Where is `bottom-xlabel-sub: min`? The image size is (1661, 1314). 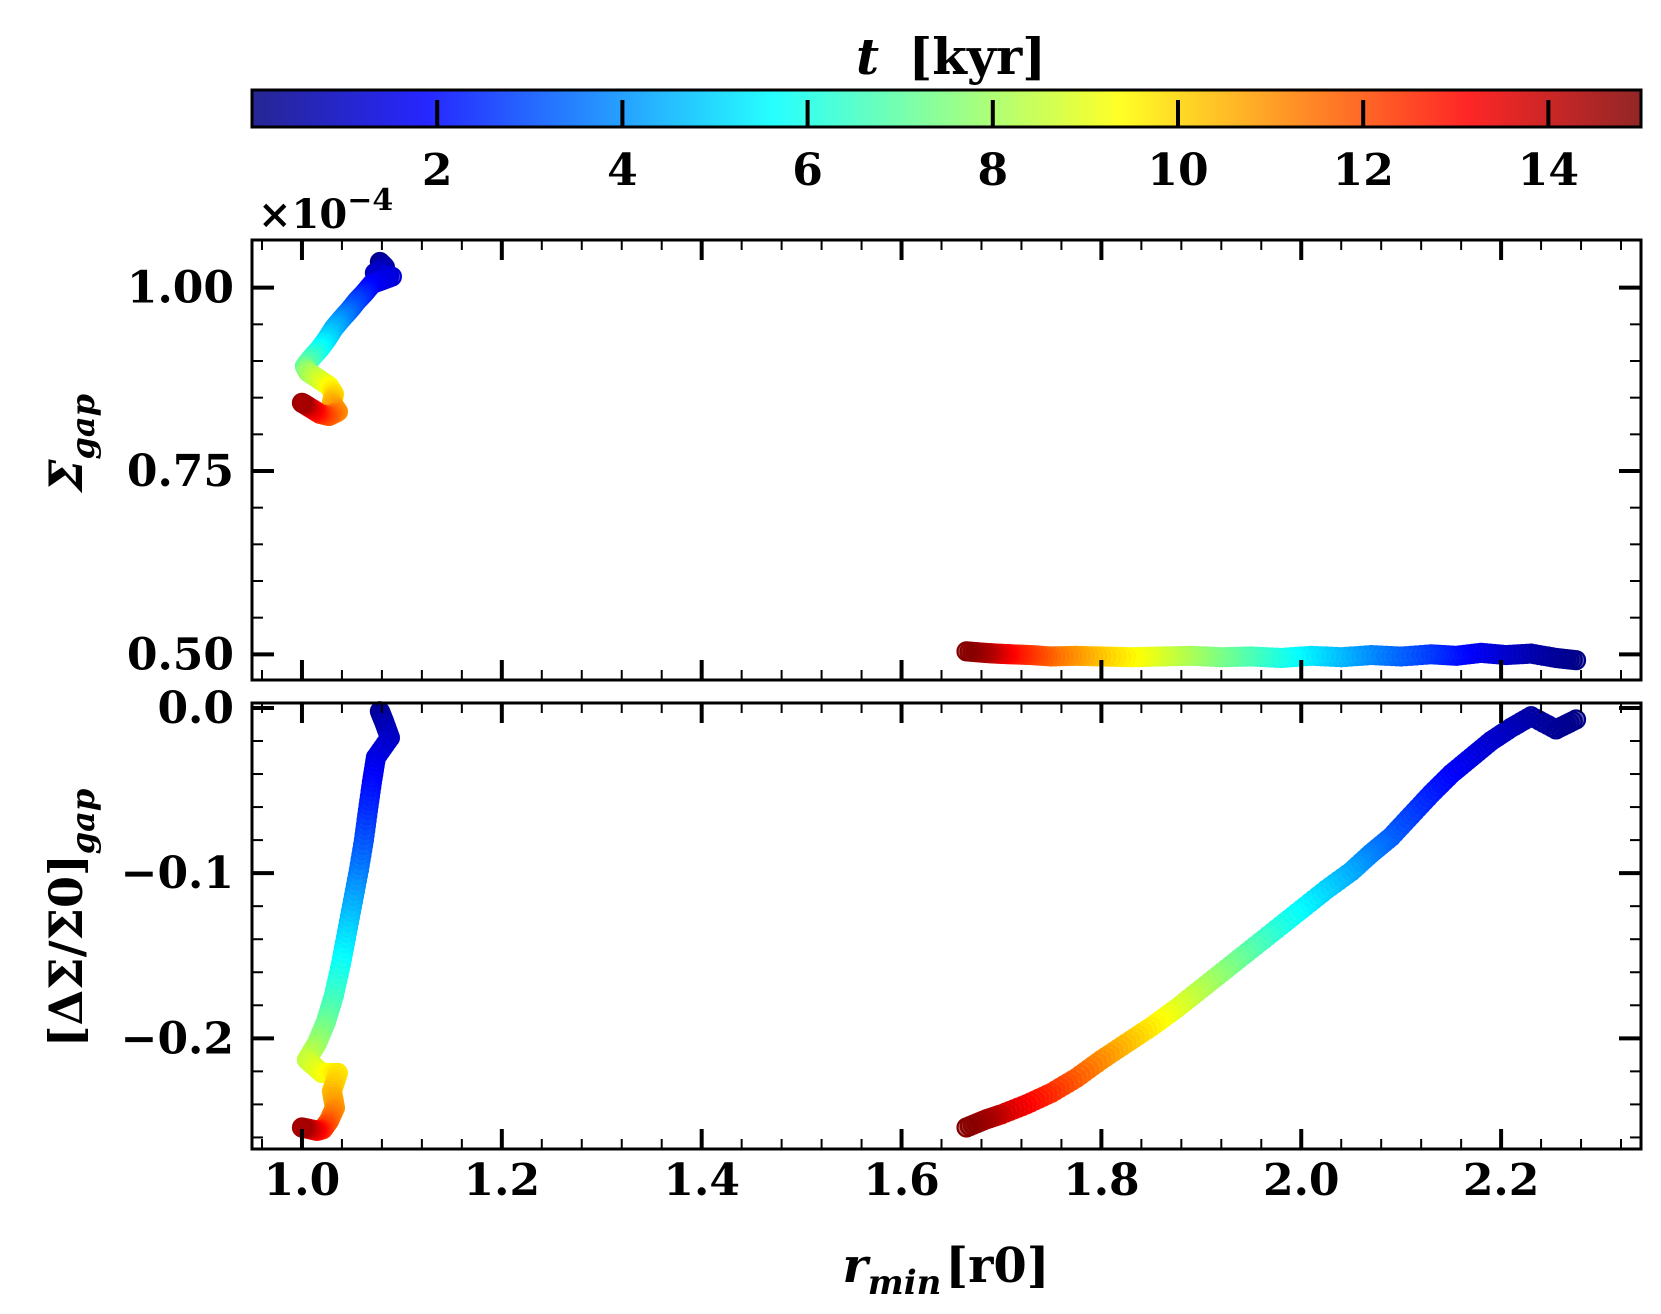 bottom-xlabel-sub: min is located at coordinates (905, 1283).